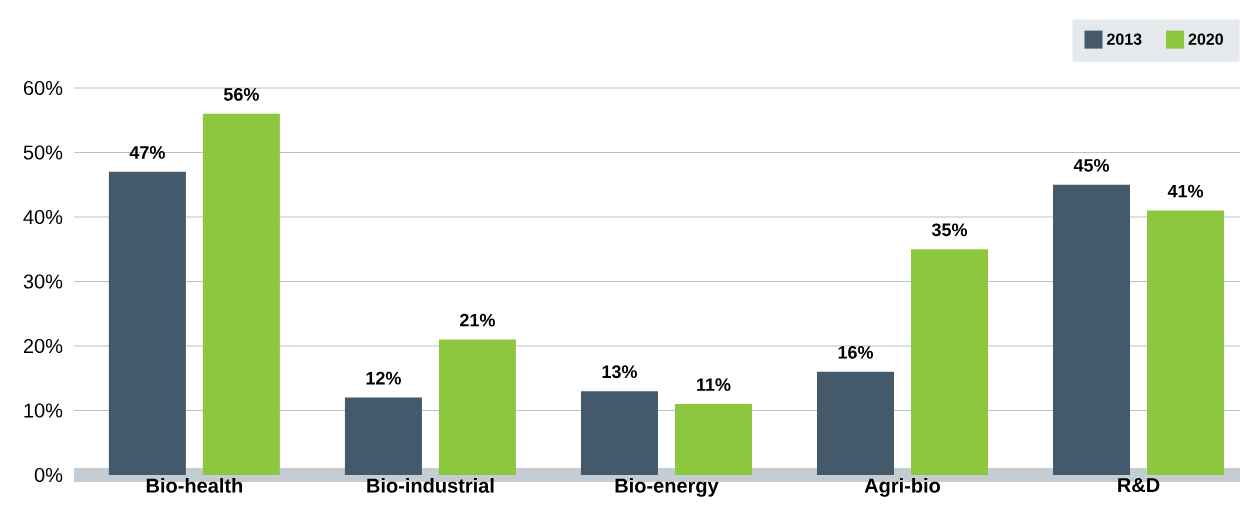 The height and width of the screenshot is (516, 1240). I want to click on data-label: 47%, so click(147, 152).